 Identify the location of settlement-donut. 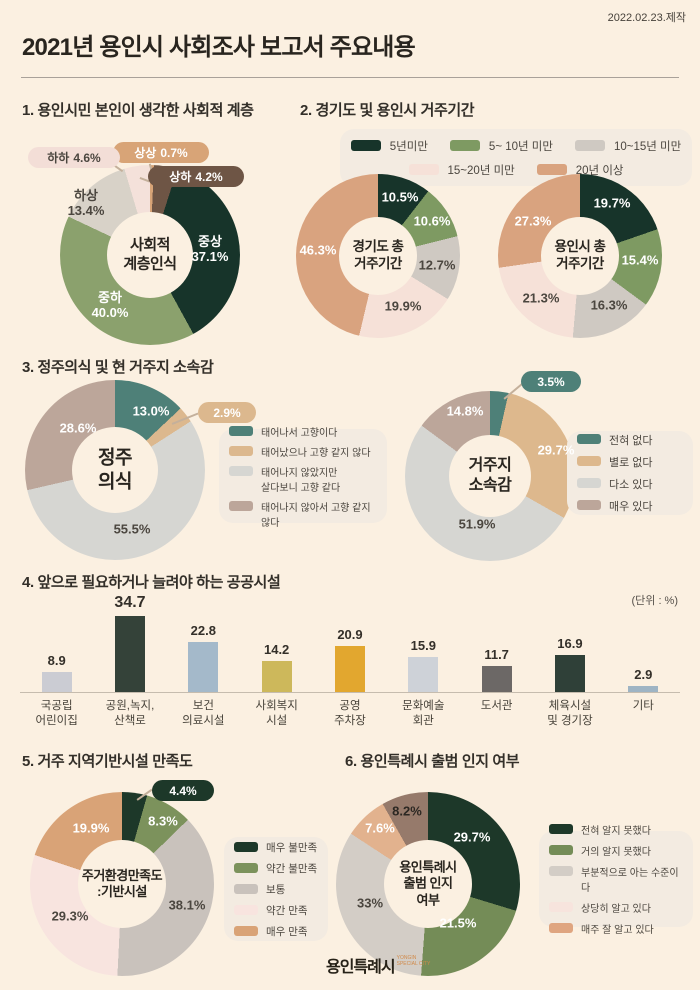
(115, 470).